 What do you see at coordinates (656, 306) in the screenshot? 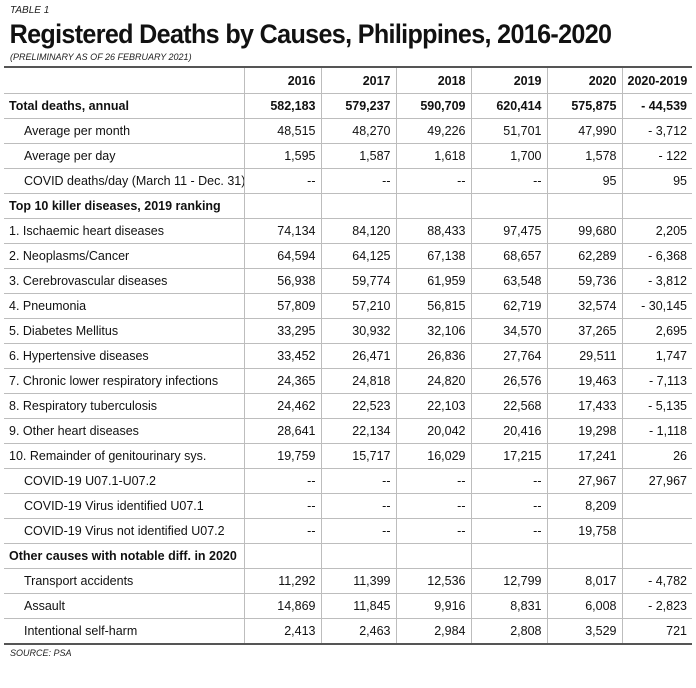
I see `table-cell: - 30,145` at bounding box center [656, 306].